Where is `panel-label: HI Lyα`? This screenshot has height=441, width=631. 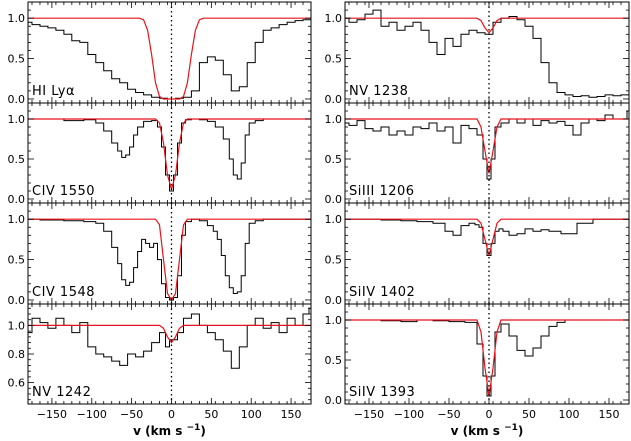
panel-label: HI Lyα is located at coordinates (53, 91).